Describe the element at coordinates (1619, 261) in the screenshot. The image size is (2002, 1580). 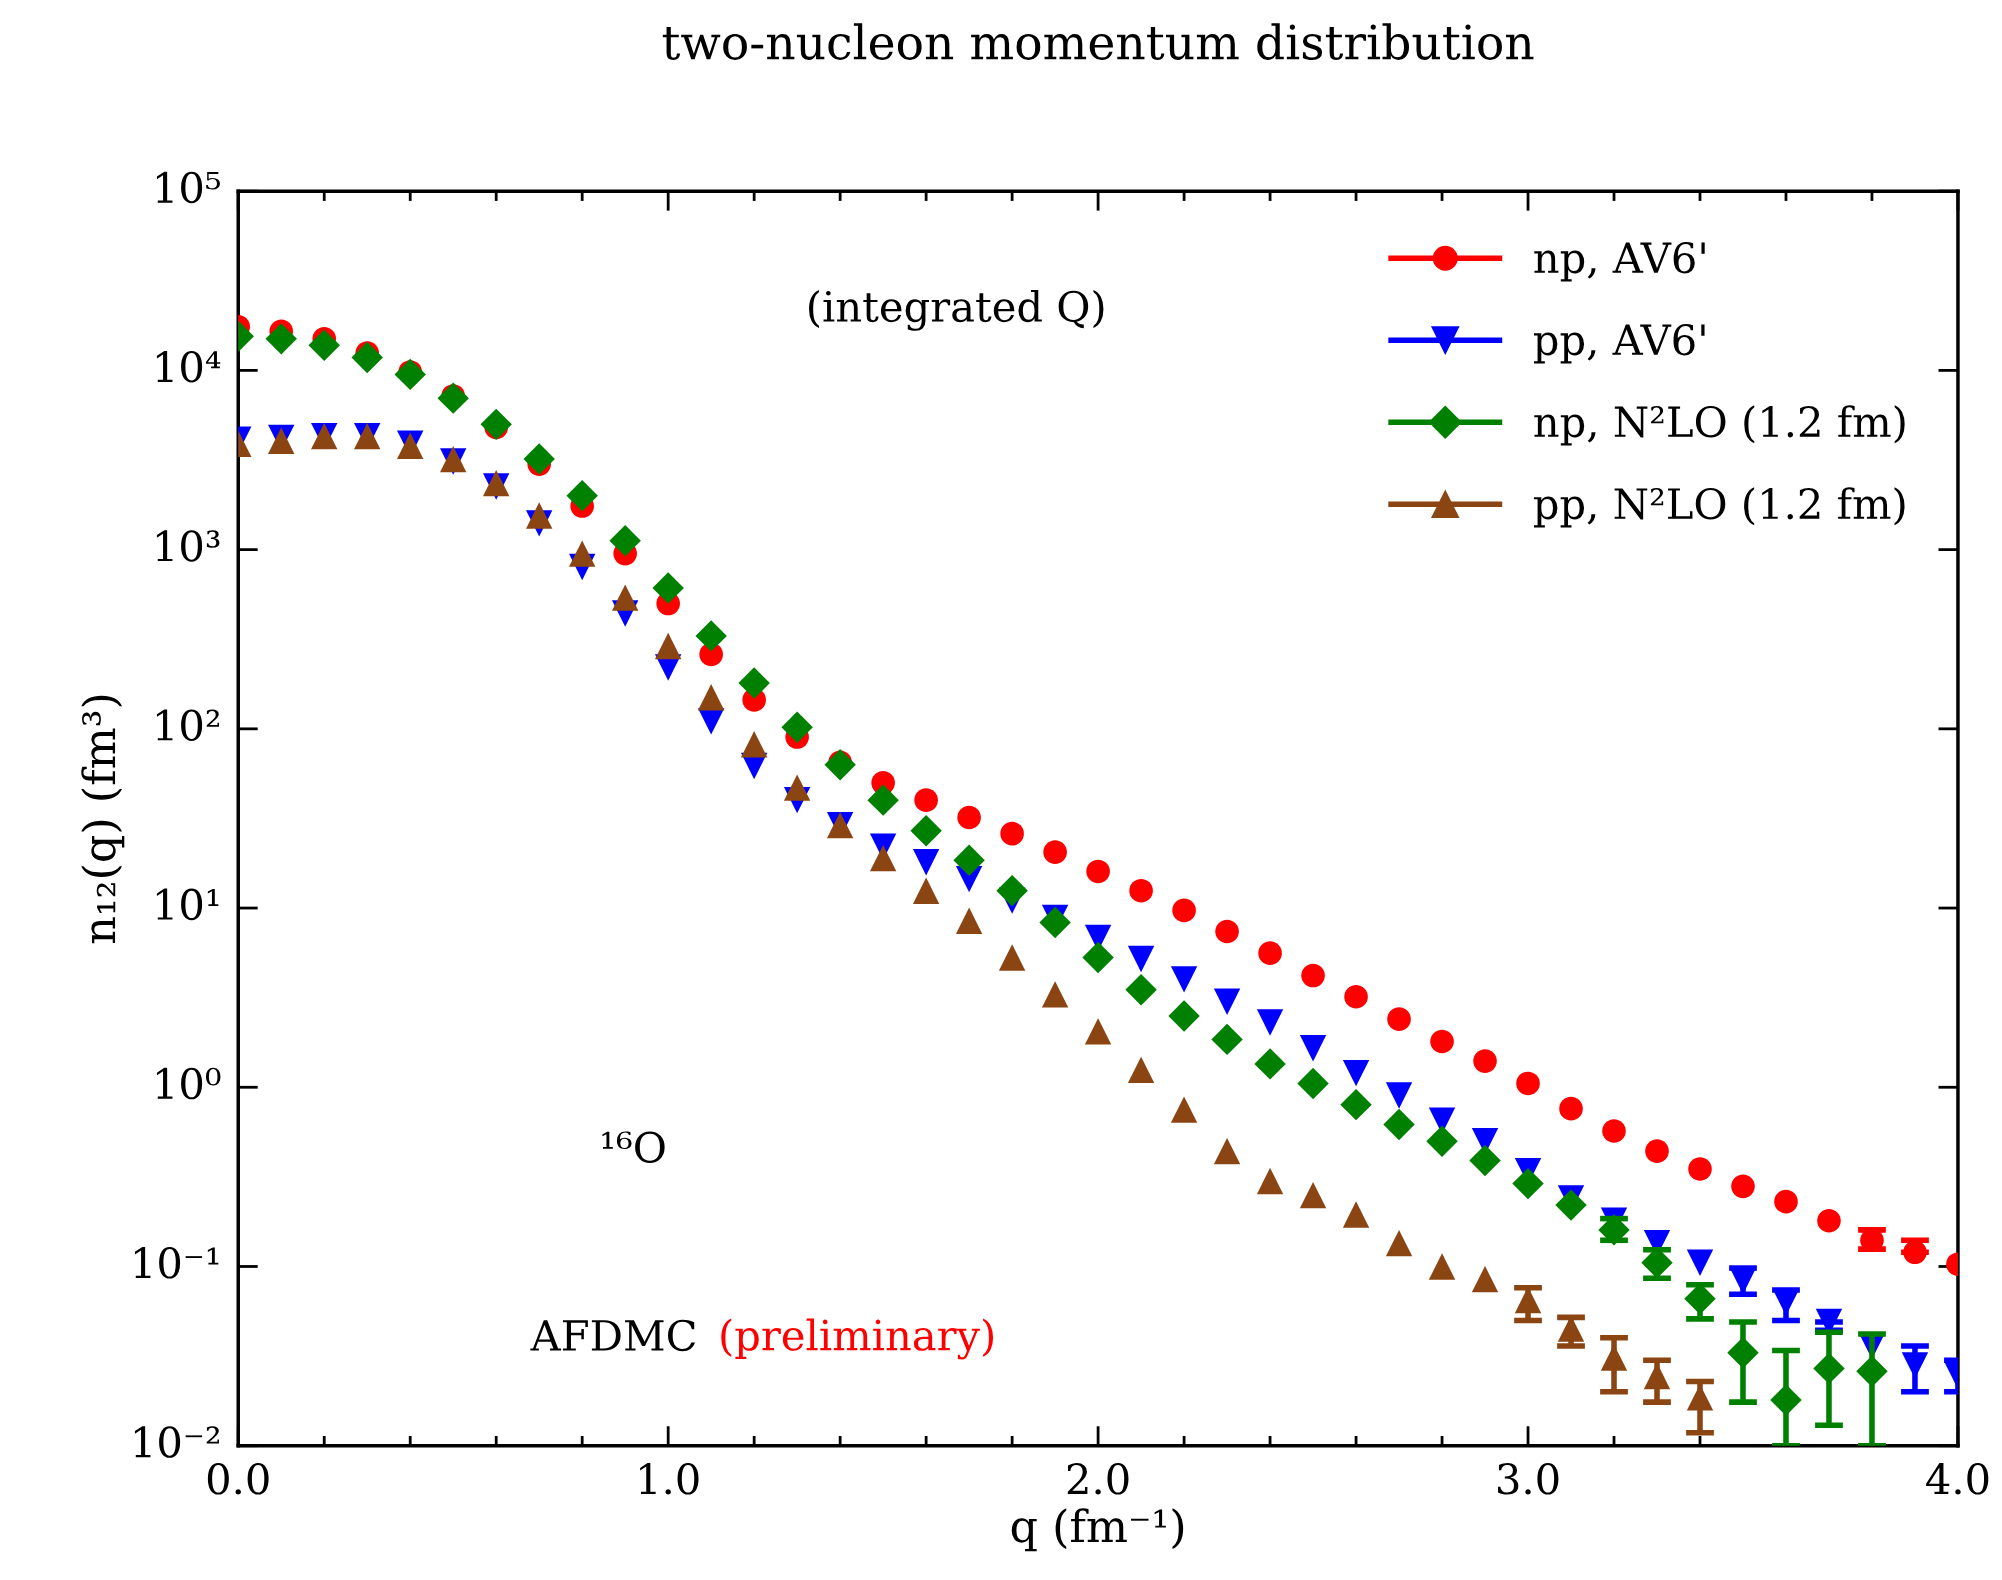
I see `legend-label: np, AV6'` at that location.